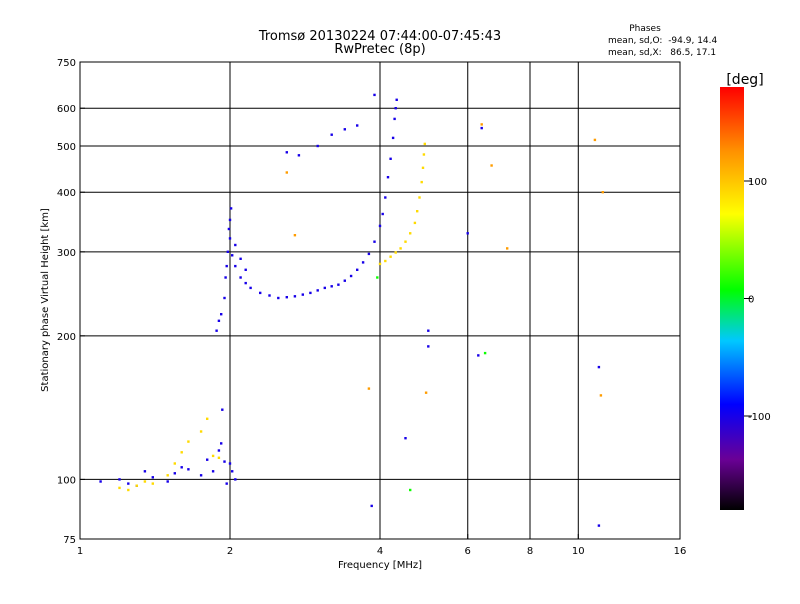 The width and height of the screenshot is (800, 604). Describe the element at coordinates (759, 417) in the screenshot. I see `colorbar-tick-label: -100` at that location.